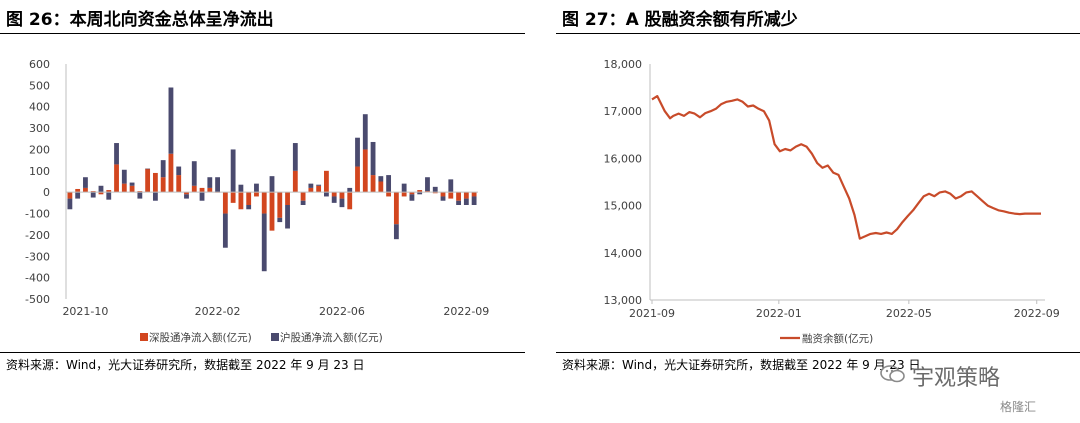  I want to click on watermark-brand: 宇观策略, so click(956, 378).